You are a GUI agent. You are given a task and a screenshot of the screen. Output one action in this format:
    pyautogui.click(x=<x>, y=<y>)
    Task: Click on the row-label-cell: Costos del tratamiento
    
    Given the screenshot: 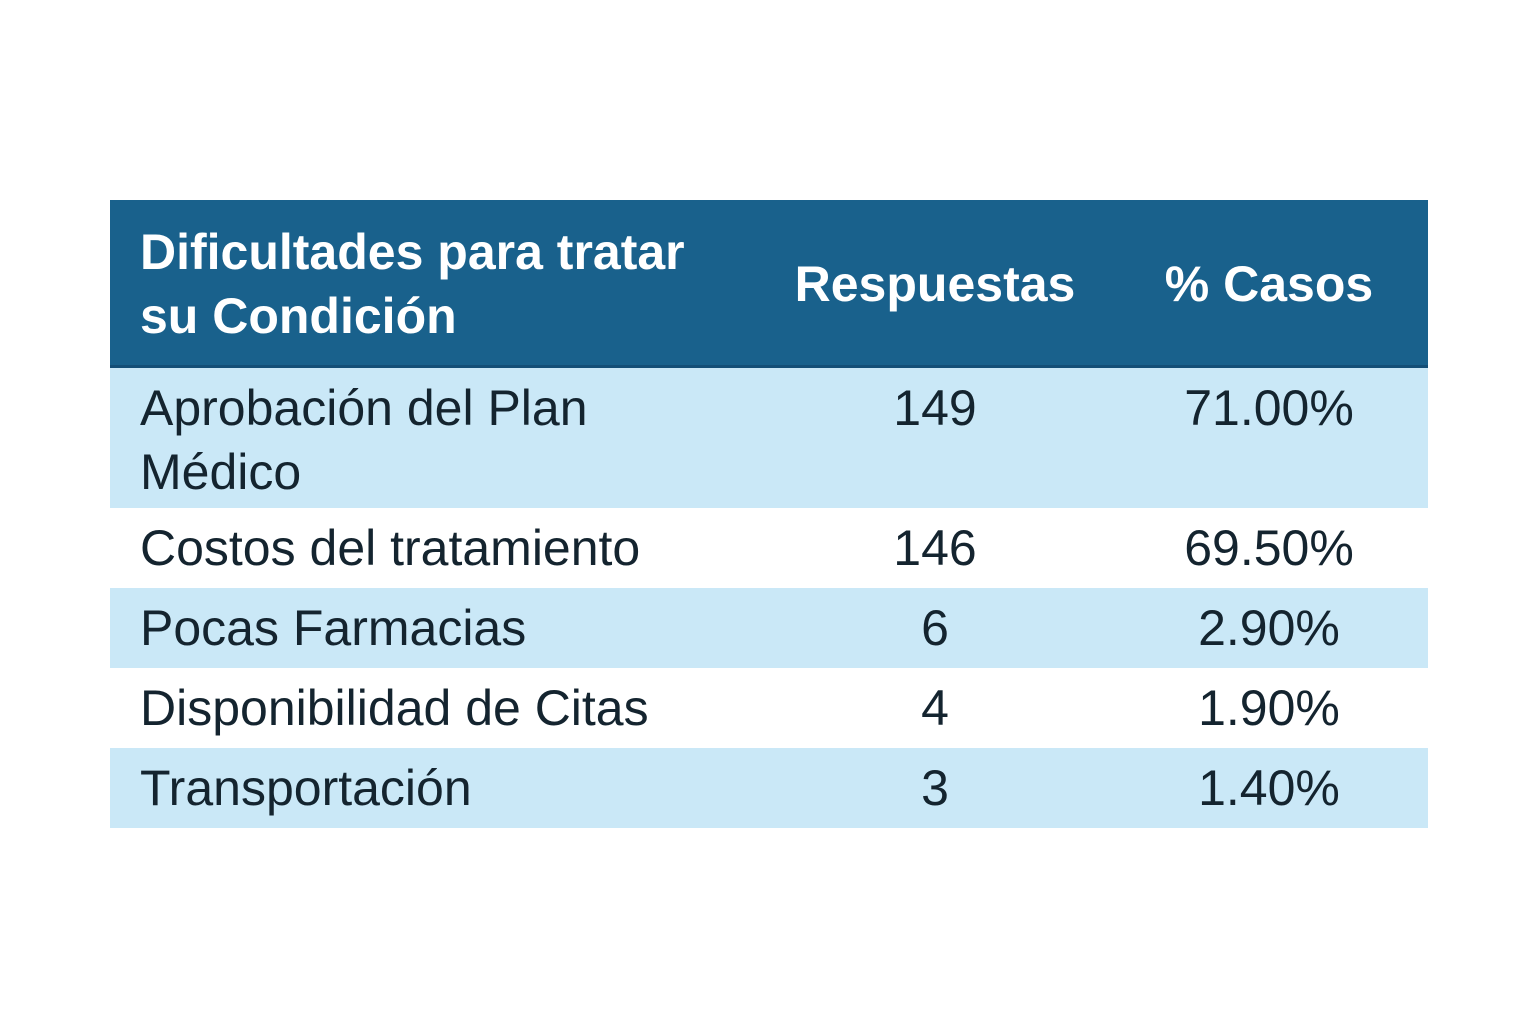 What is the action you would take?
    pyautogui.click(x=390, y=548)
    